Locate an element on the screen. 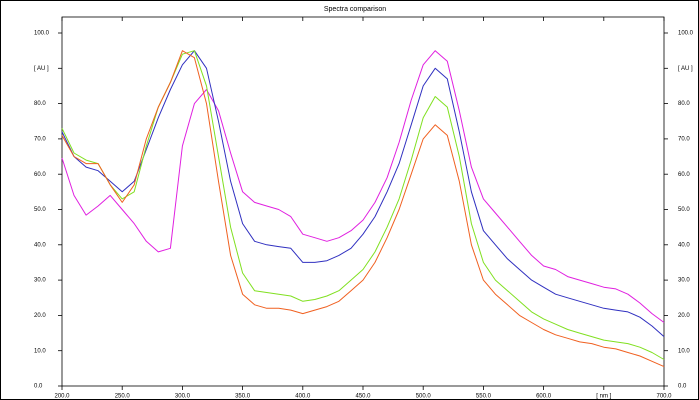 This screenshot has width=699, height=400. x-tick-label: 450.0 is located at coordinates (363, 397).